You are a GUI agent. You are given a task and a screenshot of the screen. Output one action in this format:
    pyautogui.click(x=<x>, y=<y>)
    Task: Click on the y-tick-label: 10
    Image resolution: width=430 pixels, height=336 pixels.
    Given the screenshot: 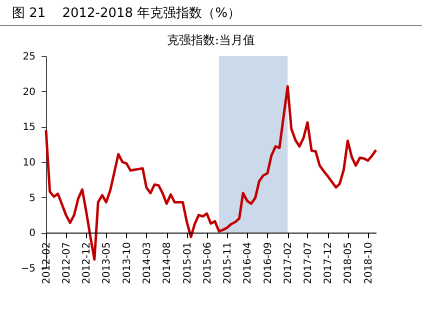 What is the action you would take?
    pyautogui.click(x=29, y=163)
    